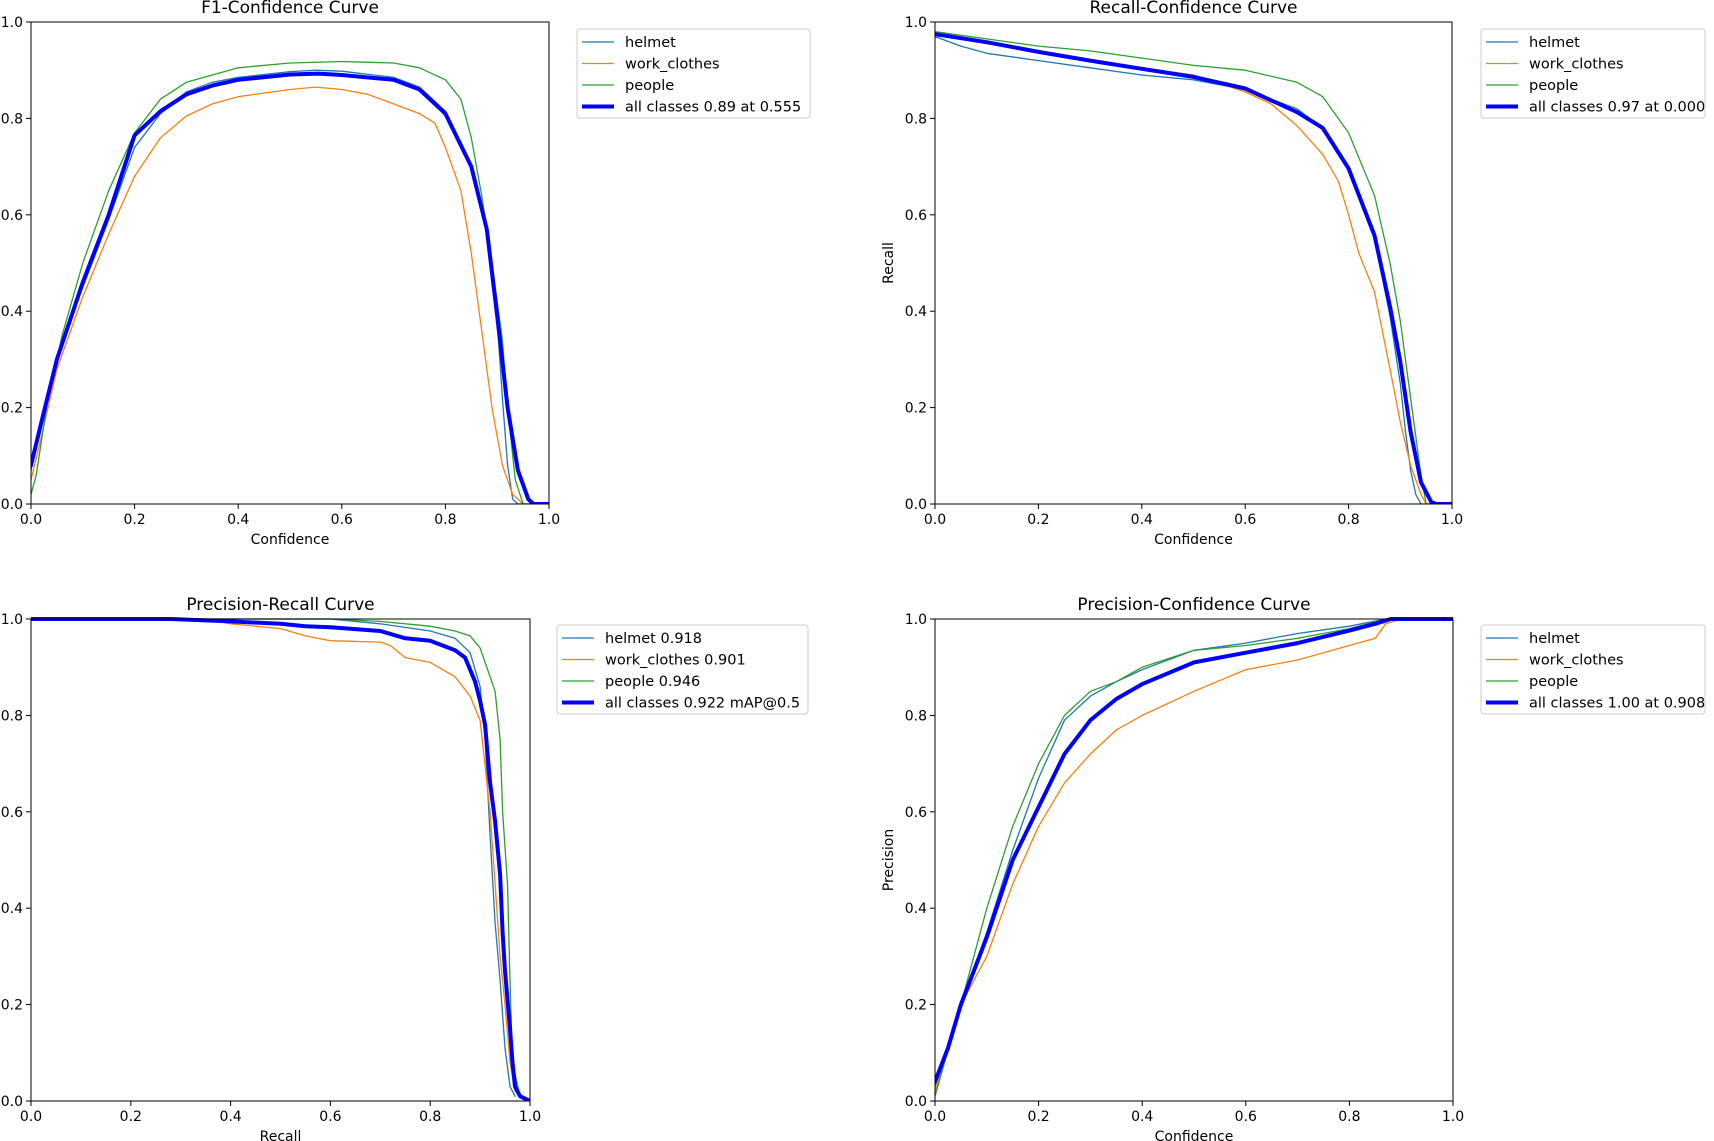 Image resolution: width=1714 pixels, height=1141 pixels. I want to click on legend-label: people 0.946, so click(652, 682).